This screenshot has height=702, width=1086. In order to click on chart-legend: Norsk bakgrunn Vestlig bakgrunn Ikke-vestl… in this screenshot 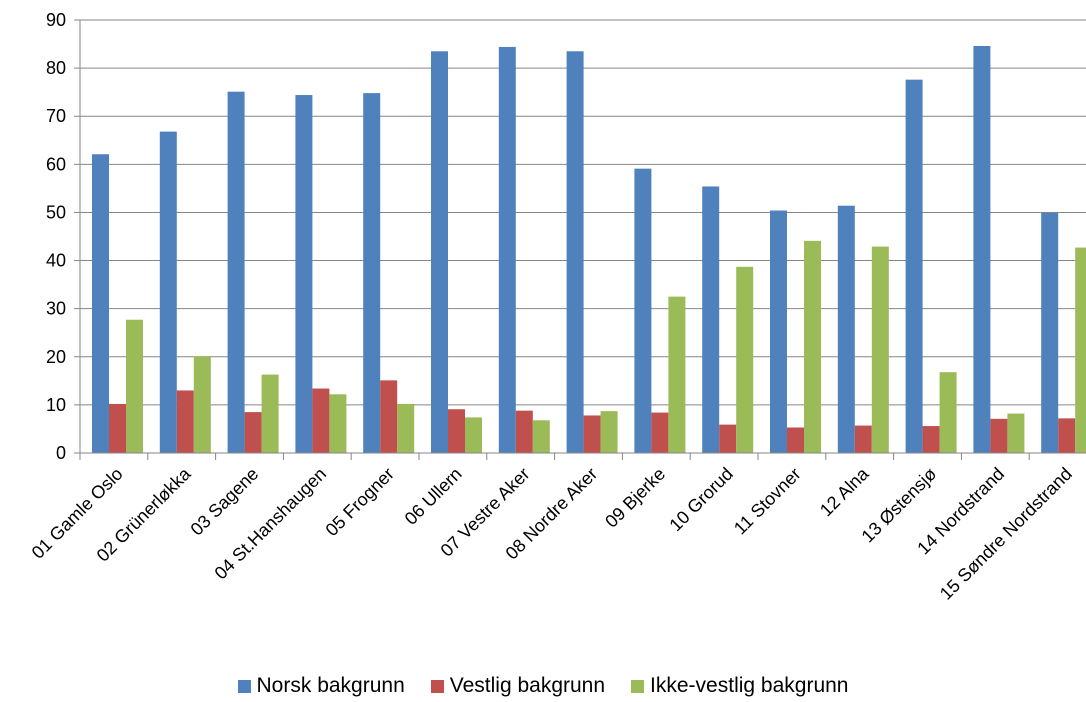, I will do `click(543, 686)`.